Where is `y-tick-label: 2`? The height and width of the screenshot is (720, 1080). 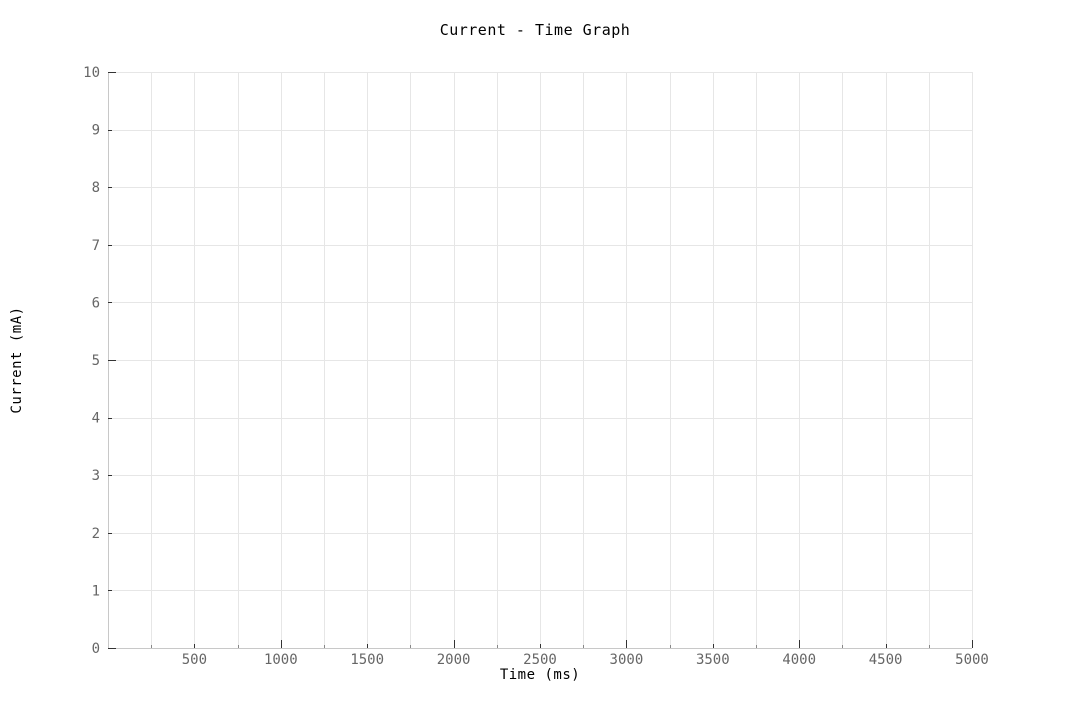
y-tick-label: 2 is located at coordinates (96, 534).